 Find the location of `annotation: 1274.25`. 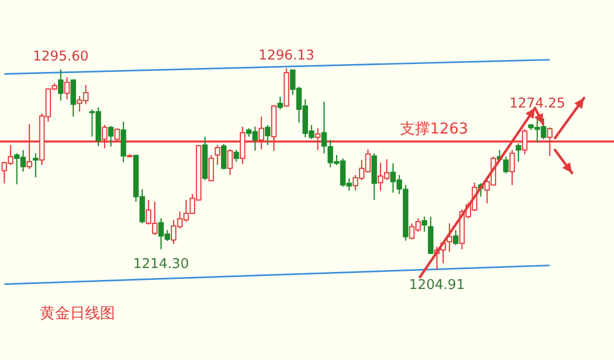

annotation: 1274.25 is located at coordinates (537, 104).